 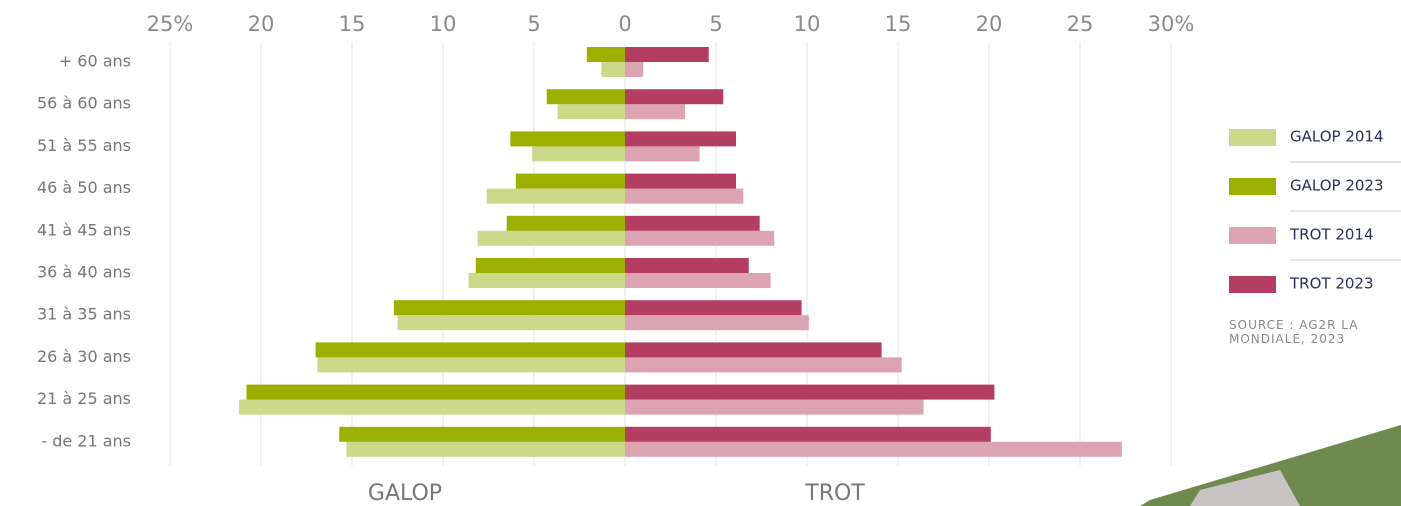 What do you see at coordinates (84, 314) in the screenshot?
I see `category-label: 31 à 35 ans` at bounding box center [84, 314].